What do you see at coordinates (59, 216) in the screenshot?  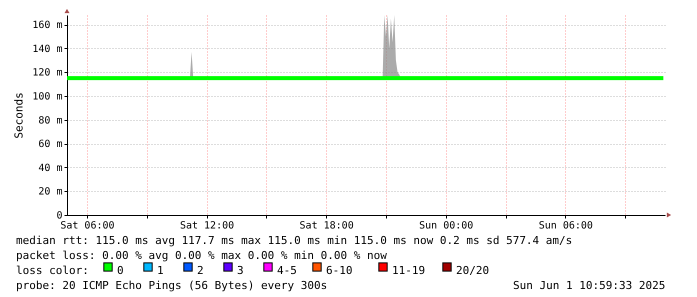 I see `y-tick-label: 0` at bounding box center [59, 216].